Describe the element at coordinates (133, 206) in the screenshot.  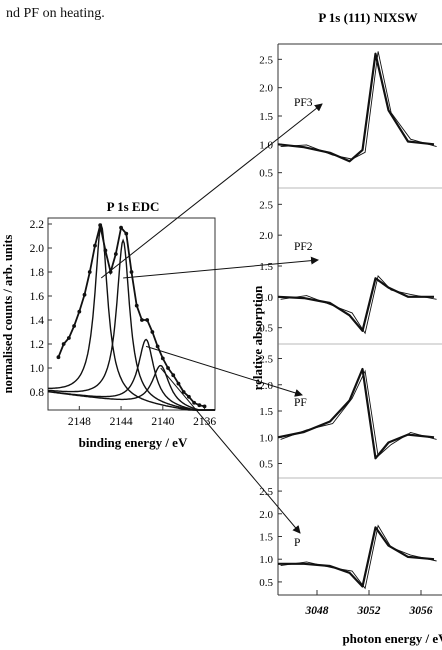
I see `edc-title: P 1s EDC` at that location.